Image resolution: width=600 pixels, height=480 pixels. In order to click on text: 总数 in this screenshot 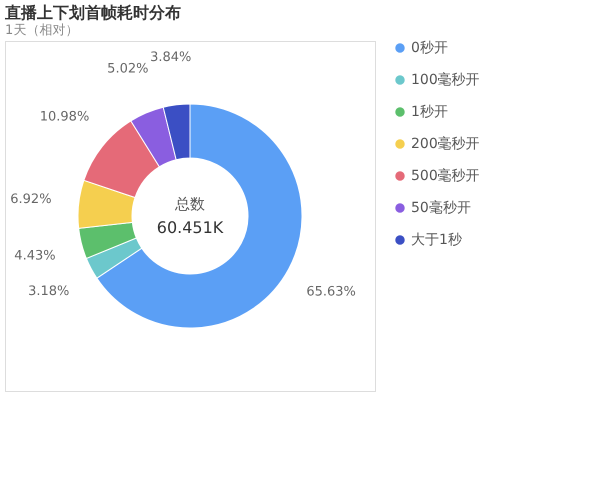, I will do `click(189, 204)`.